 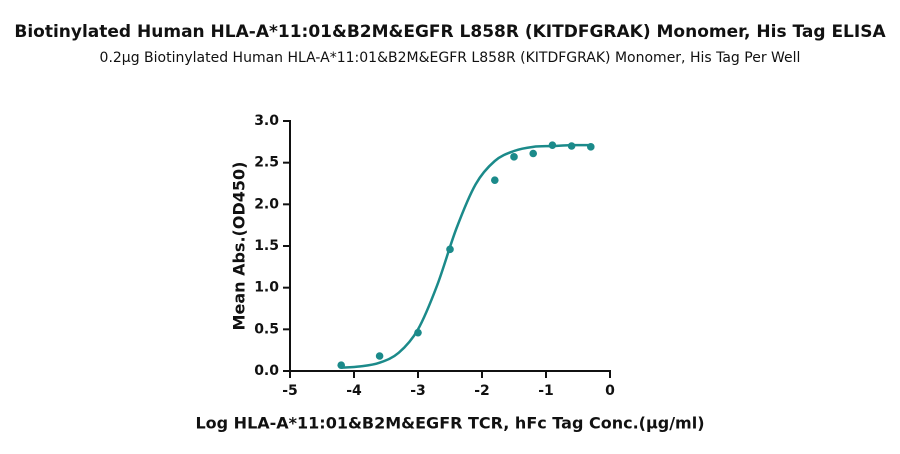 I want to click on y-tick-label: 2.0, so click(x=266, y=204).